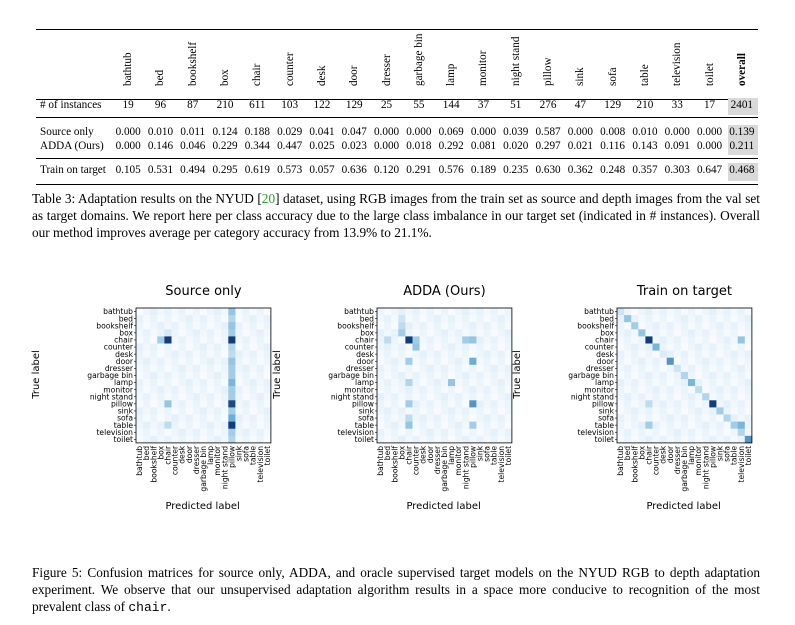  What do you see at coordinates (202, 506) in the screenshot?
I see `x-axis-label: Predicted label` at bounding box center [202, 506].